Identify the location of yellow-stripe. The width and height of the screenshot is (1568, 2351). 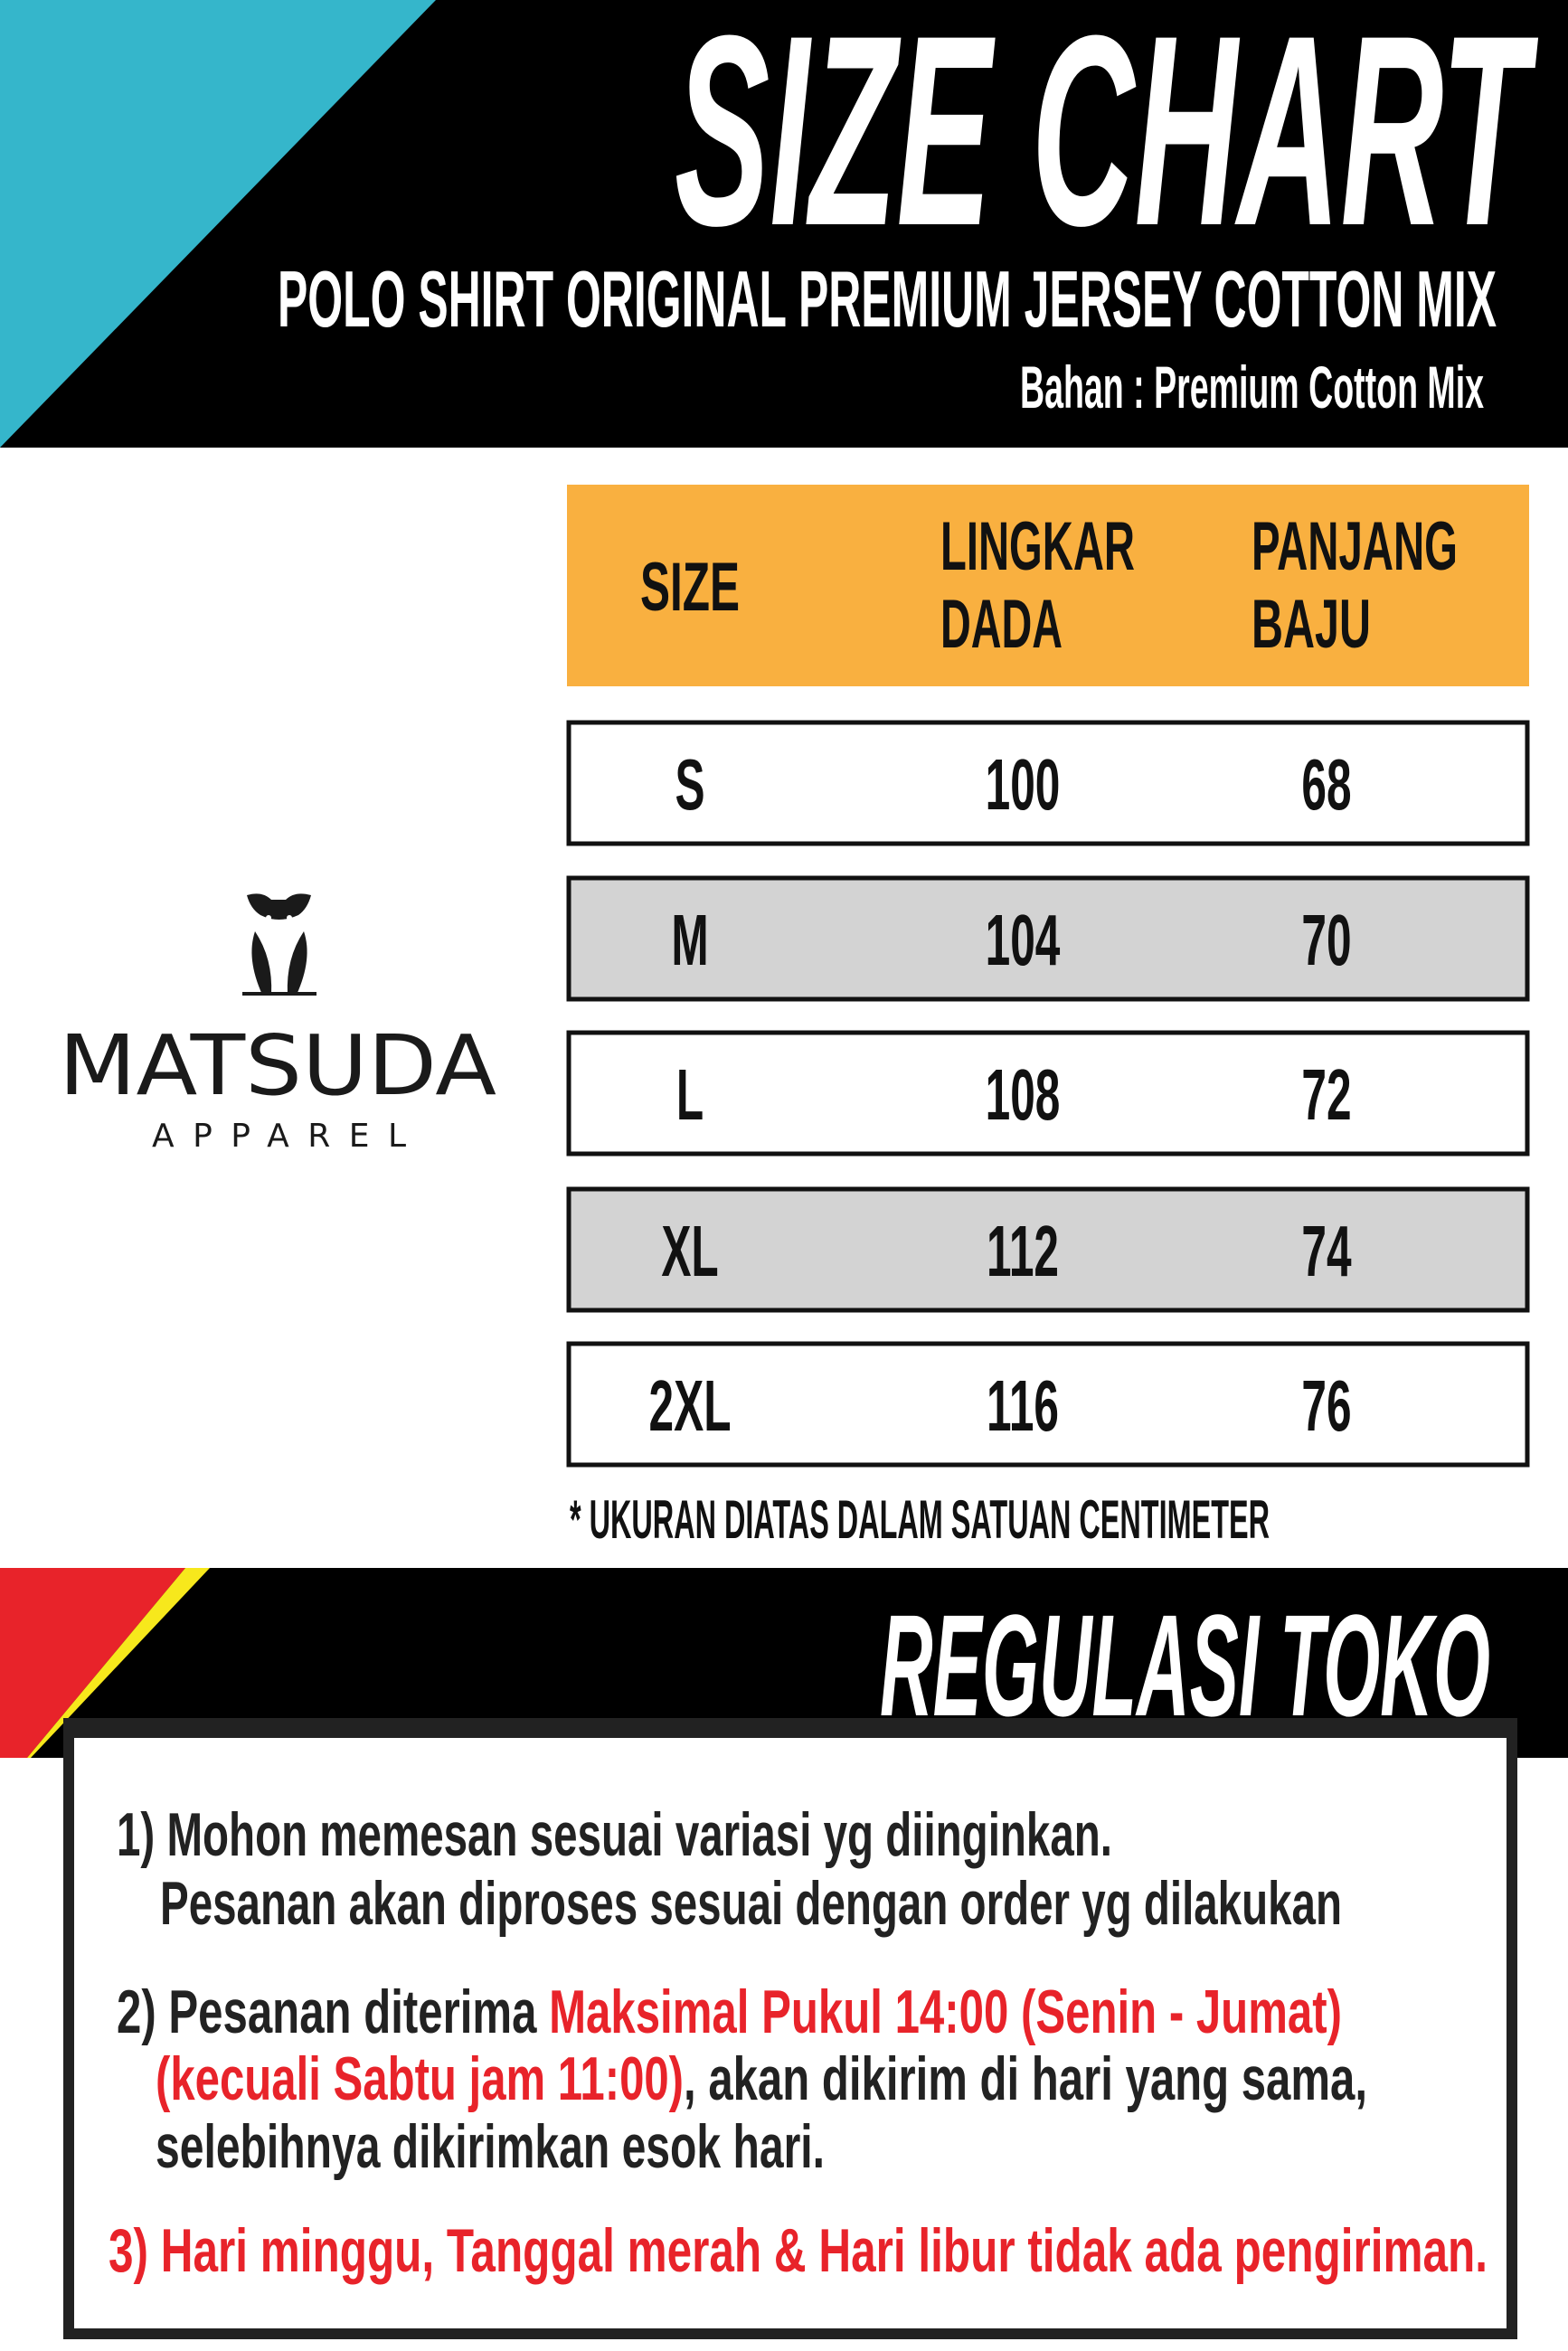
(118, 1663).